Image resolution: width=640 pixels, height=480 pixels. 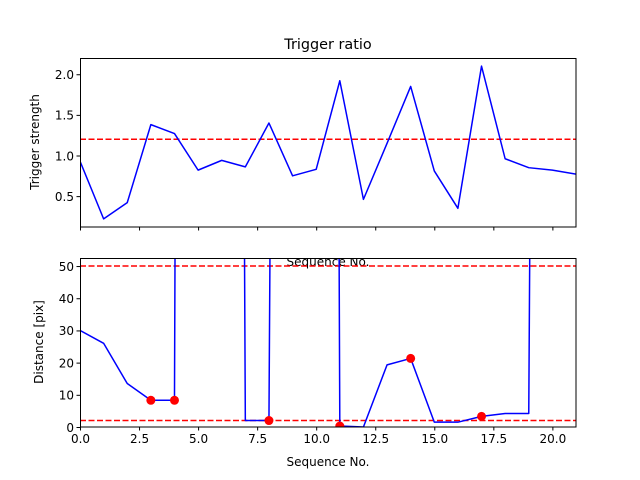 What do you see at coordinates (553, 439) in the screenshot?
I see `x-tick-label: 20.0` at bounding box center [553, 439].